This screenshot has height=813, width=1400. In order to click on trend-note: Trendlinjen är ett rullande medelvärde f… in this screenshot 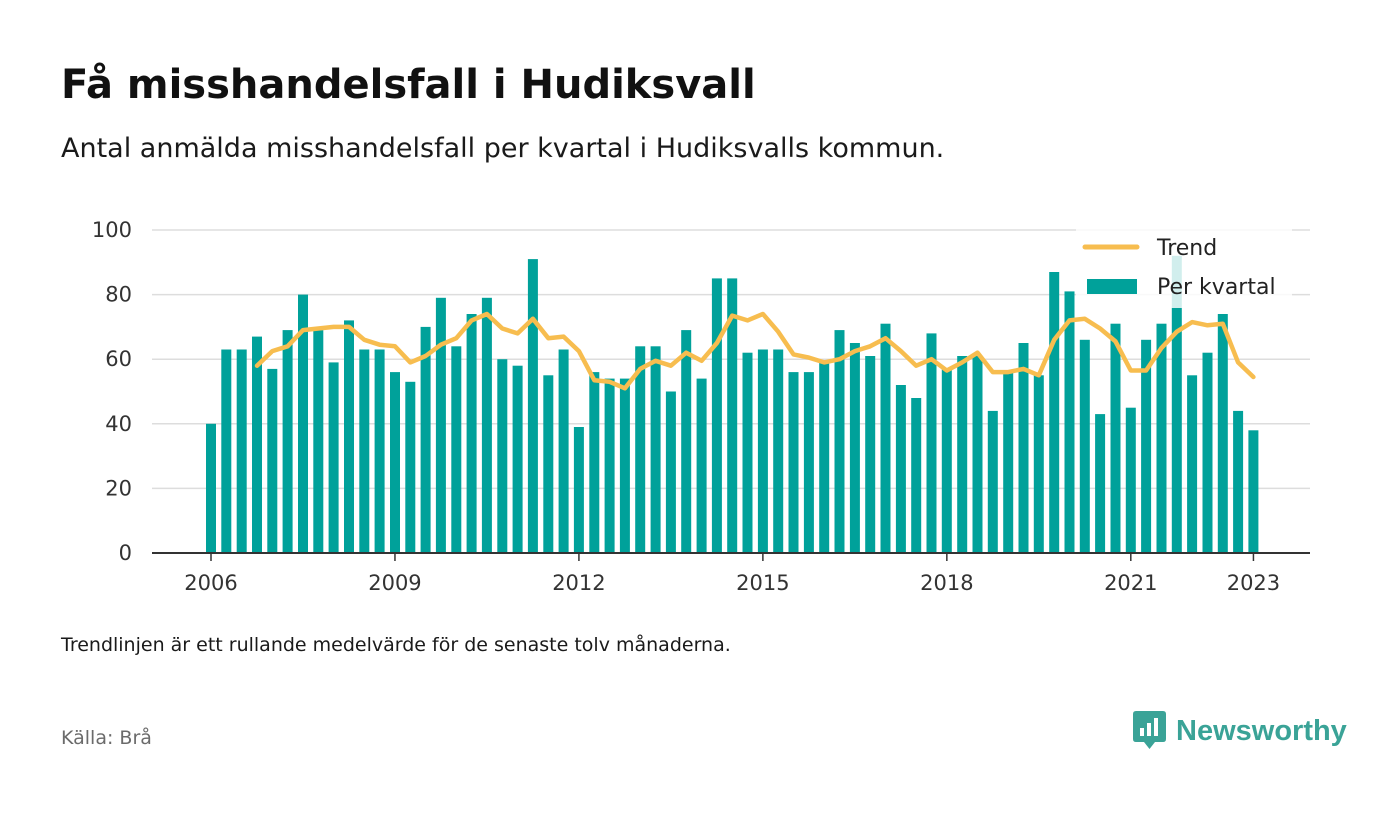, I will do `click(396, 645)`.